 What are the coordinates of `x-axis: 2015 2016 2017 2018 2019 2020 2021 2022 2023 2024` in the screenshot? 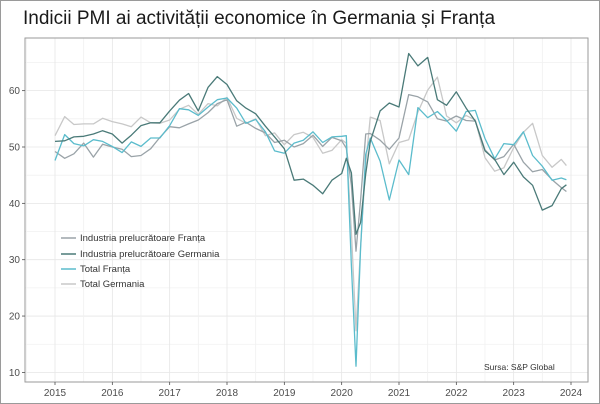 It's located at (313, 390).